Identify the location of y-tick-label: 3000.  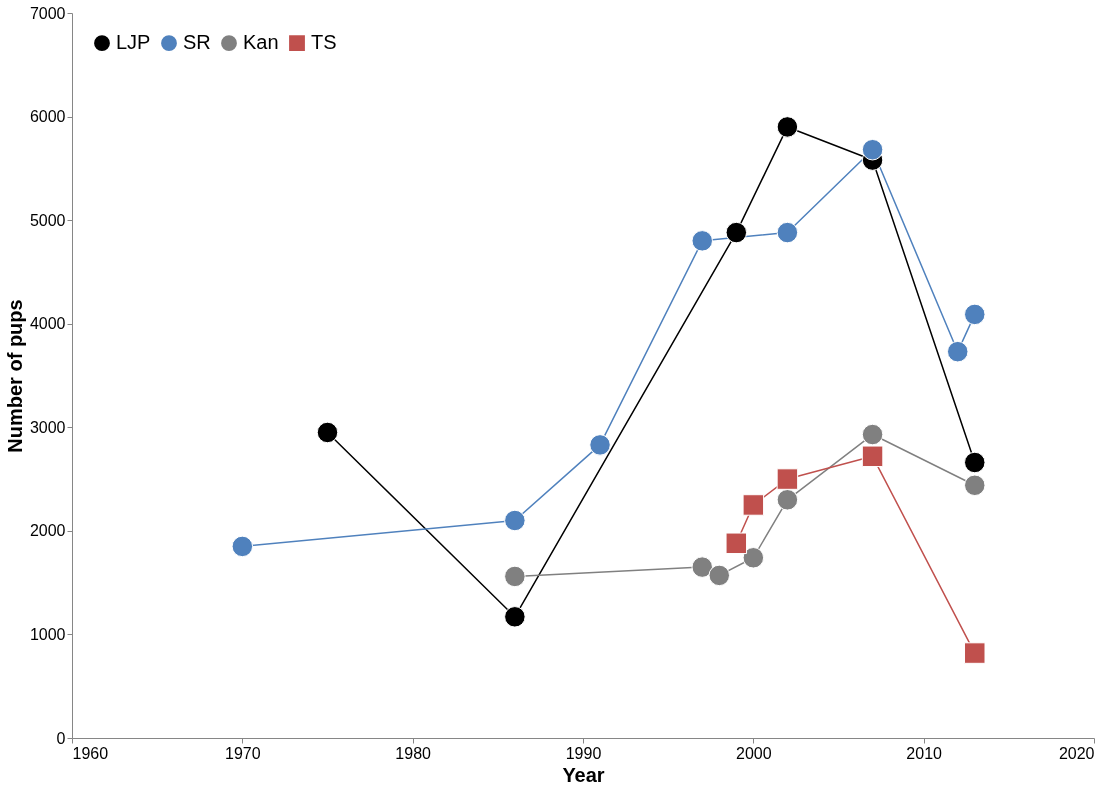
(47, 427).